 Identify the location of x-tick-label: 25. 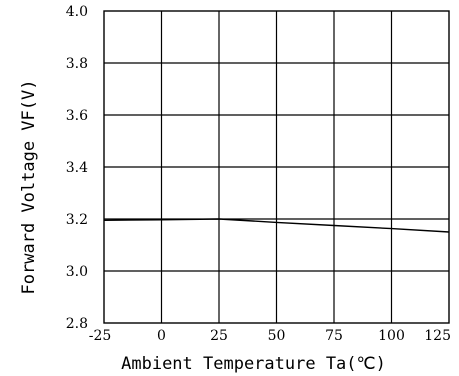
(219, 336).